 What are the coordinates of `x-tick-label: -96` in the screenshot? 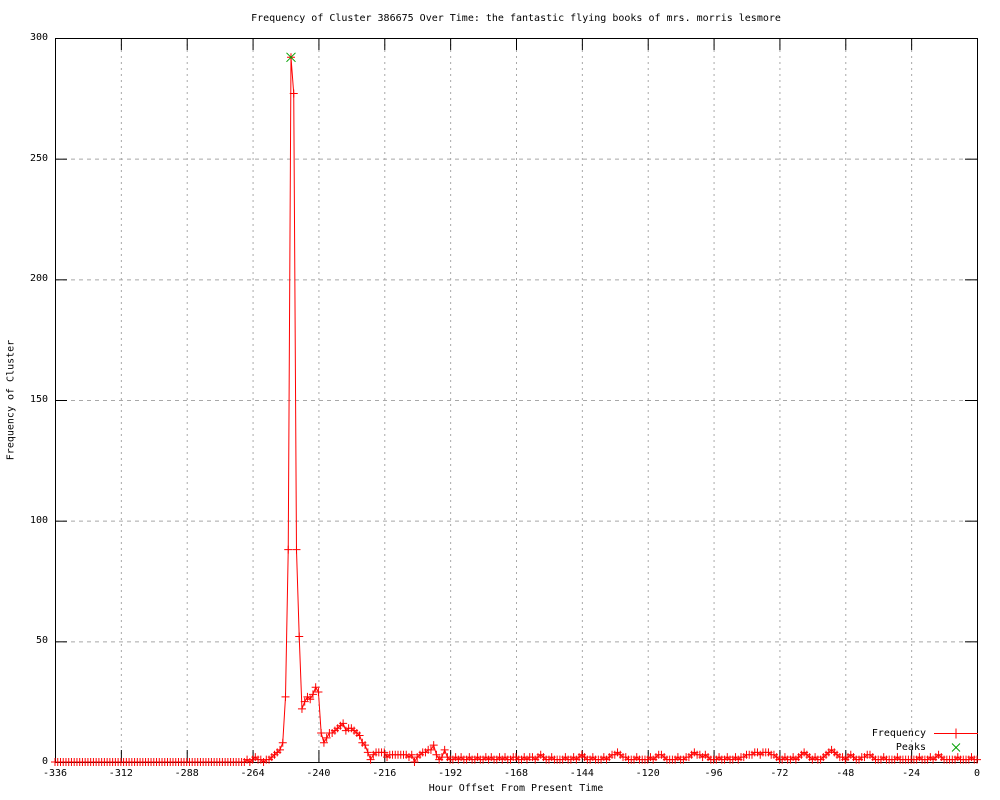 It's located at (713, 773).